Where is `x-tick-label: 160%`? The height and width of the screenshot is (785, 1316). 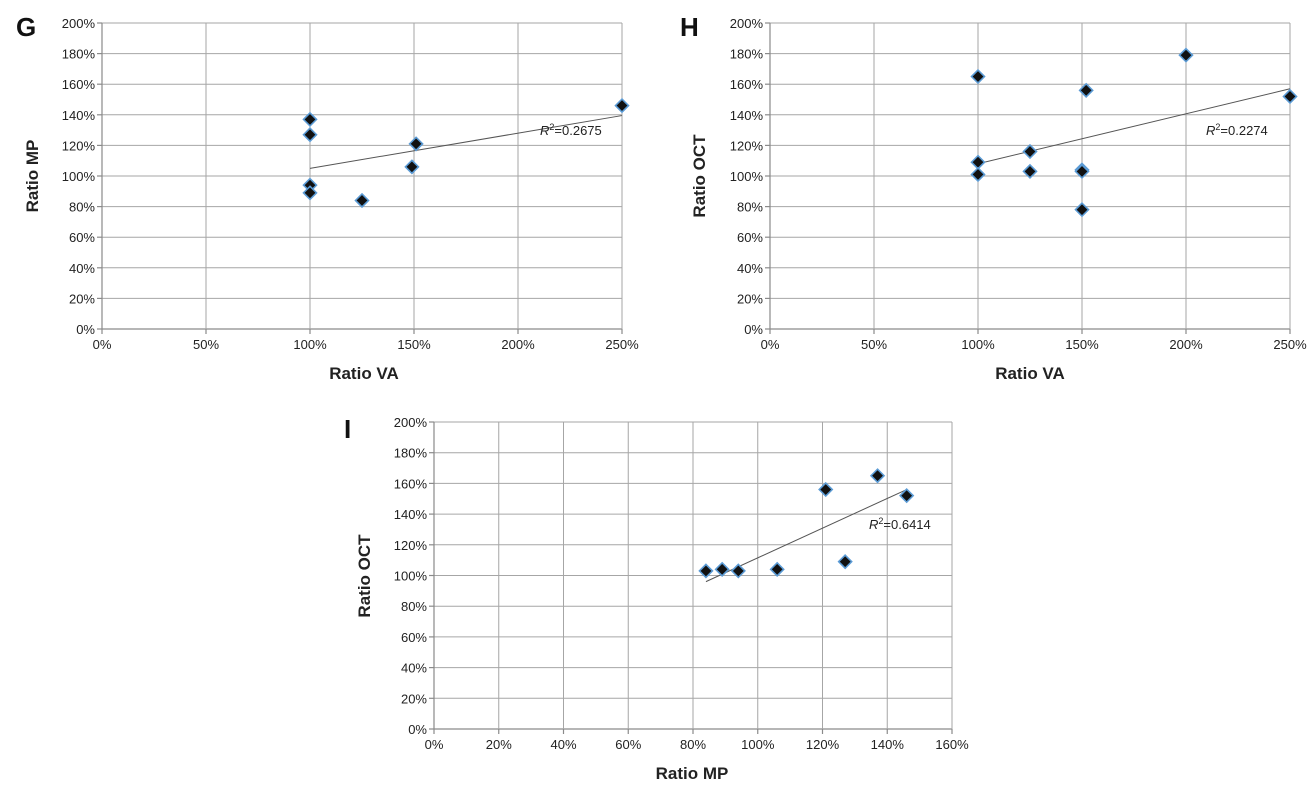
x-tick-label: 160% is located at coordinates (952, 744).